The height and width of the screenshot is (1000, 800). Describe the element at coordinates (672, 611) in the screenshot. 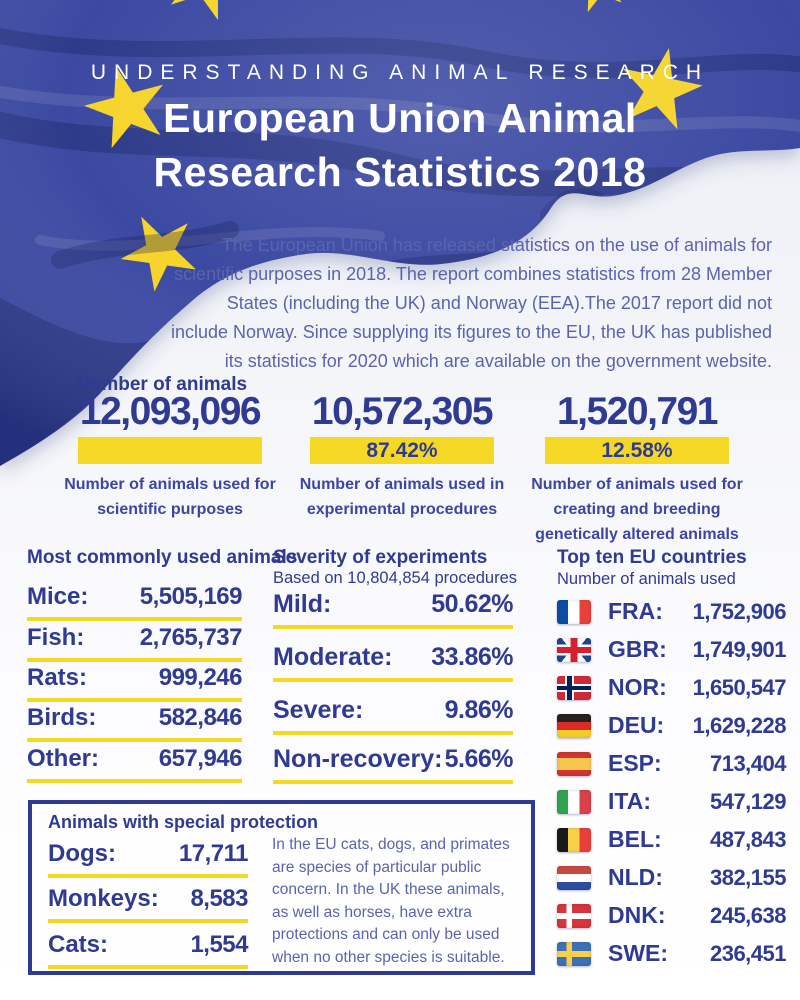

I see `country-row: FRA: 1,752,906` at that location.